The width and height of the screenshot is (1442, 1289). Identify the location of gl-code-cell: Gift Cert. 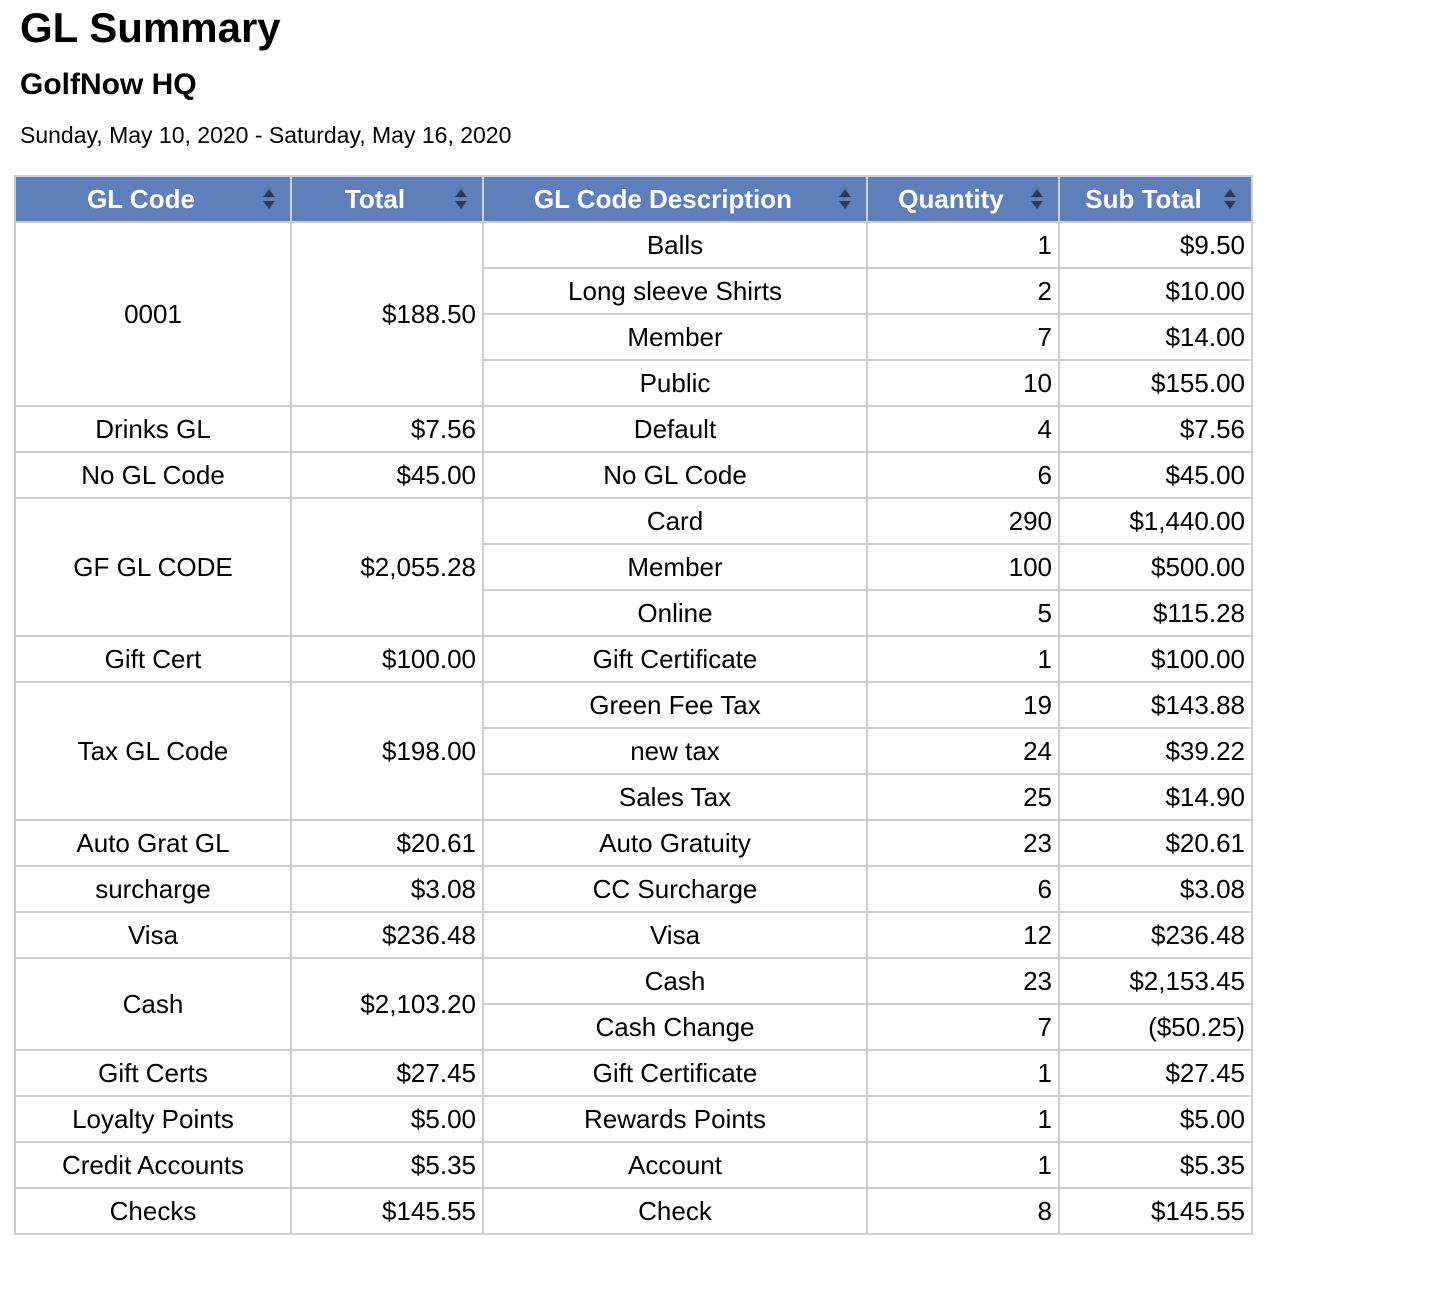
(153, 659).